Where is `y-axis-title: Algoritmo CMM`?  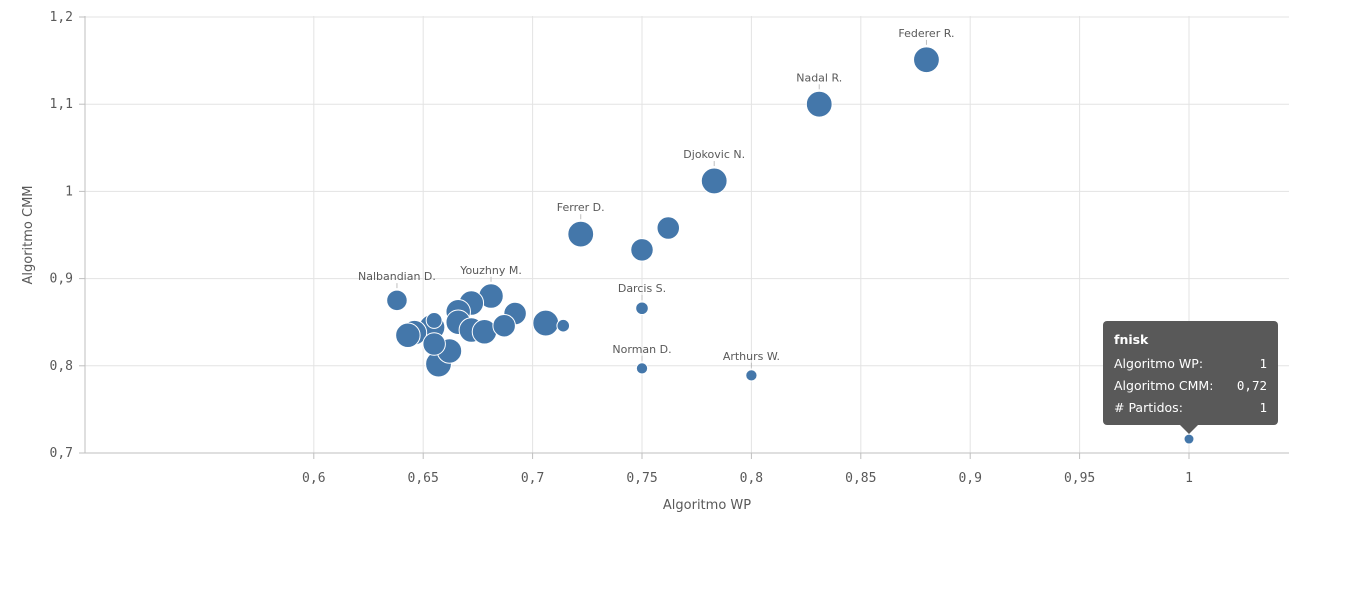 y-axis-title: Algoritmo CMM is located at coordinates (28, 234).